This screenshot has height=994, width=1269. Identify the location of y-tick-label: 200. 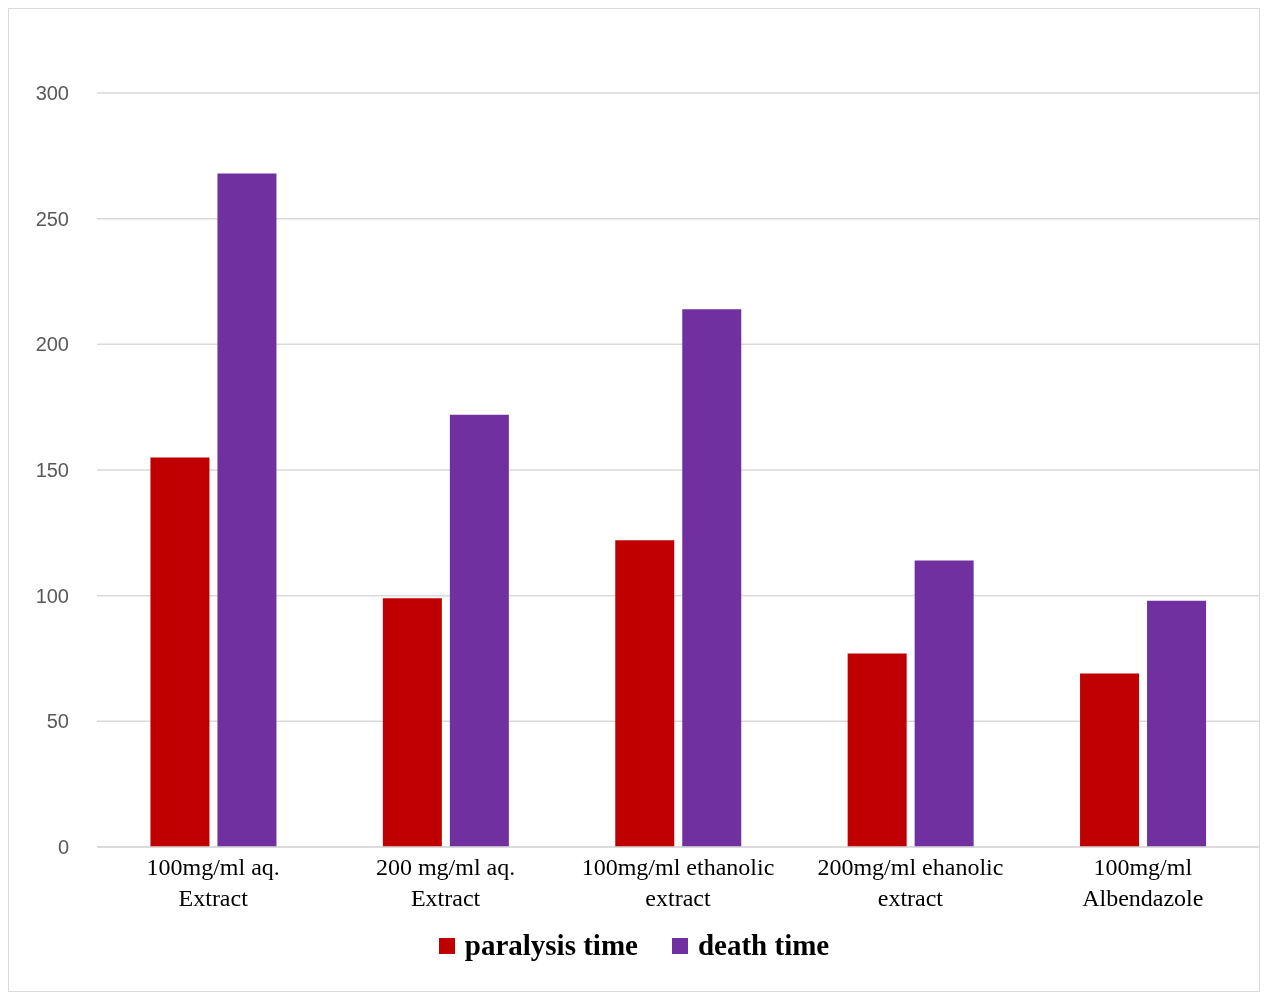
(52, 344).